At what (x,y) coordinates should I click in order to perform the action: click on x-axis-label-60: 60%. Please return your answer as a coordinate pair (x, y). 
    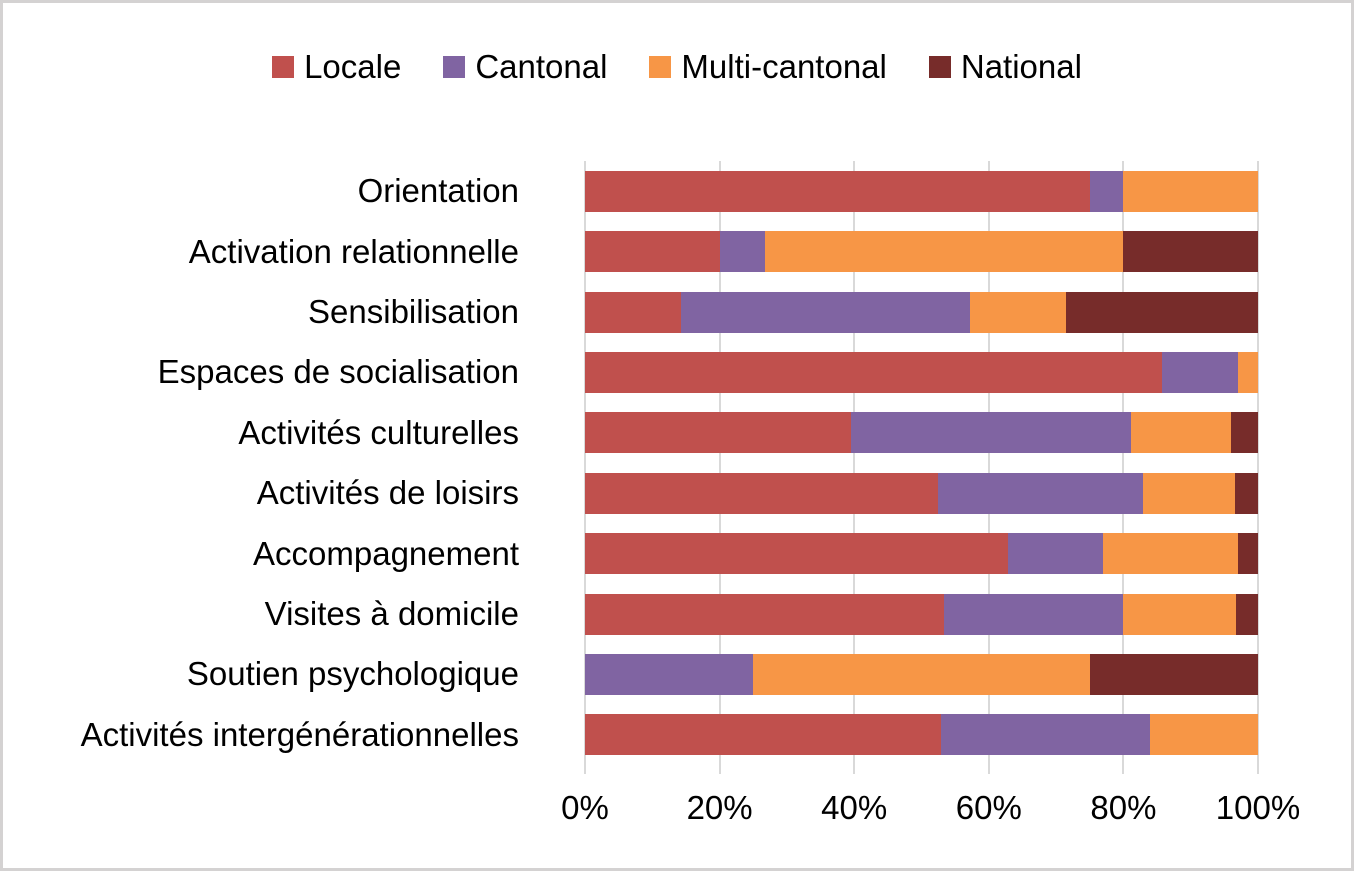
    Looking at the image, I should click on (988, 807).